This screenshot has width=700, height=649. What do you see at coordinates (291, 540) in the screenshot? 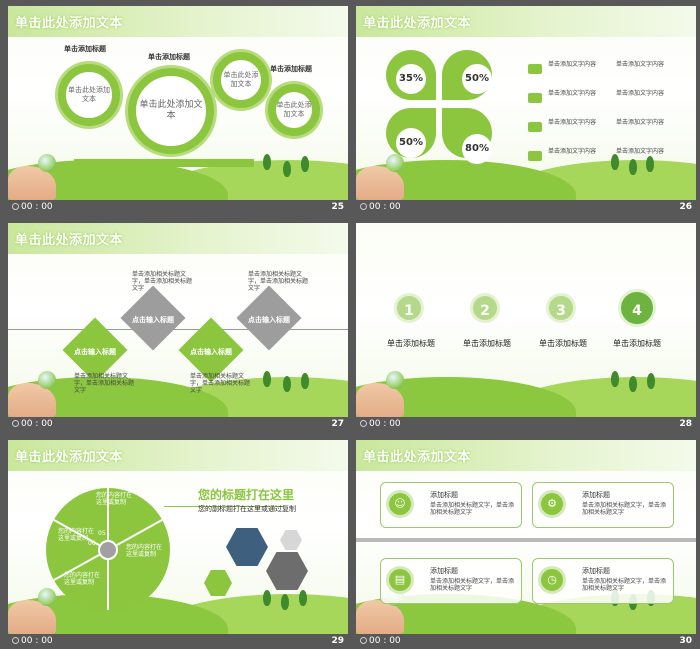
I see `hexagon-shape` at bounding box center [291, 540].